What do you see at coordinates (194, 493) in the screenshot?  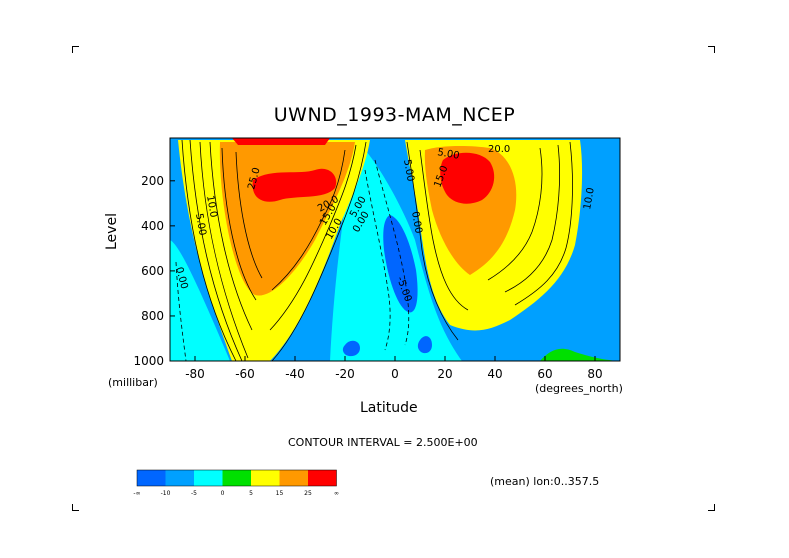 I see `colorbar-level-label: -5` at bounding box center [194, 493].